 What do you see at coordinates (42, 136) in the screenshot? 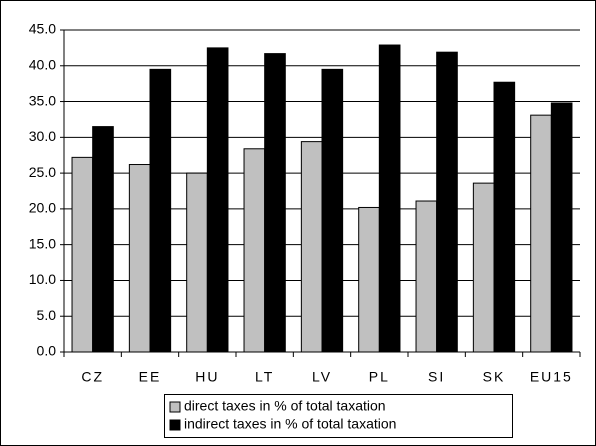
I see `y-tick-label: 30.0` at bounding box center [42, 136].